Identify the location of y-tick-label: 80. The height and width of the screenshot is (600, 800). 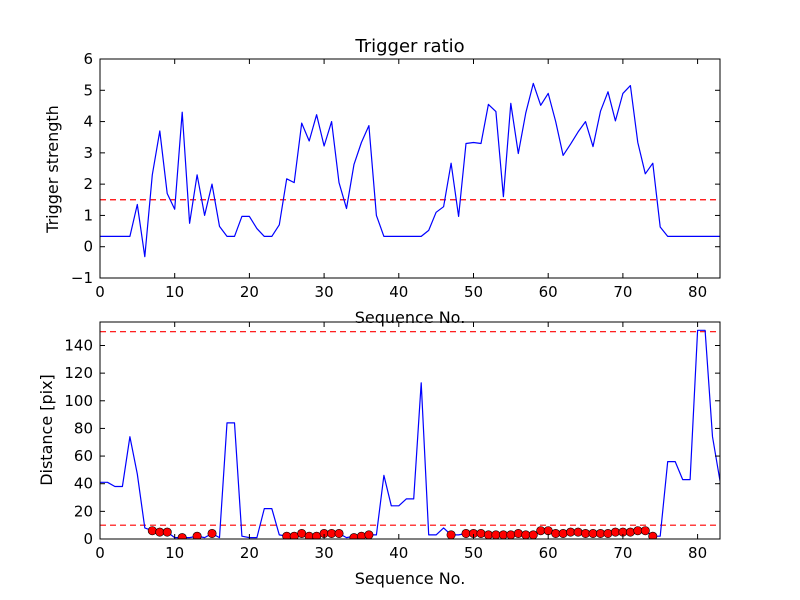
(83, 428).